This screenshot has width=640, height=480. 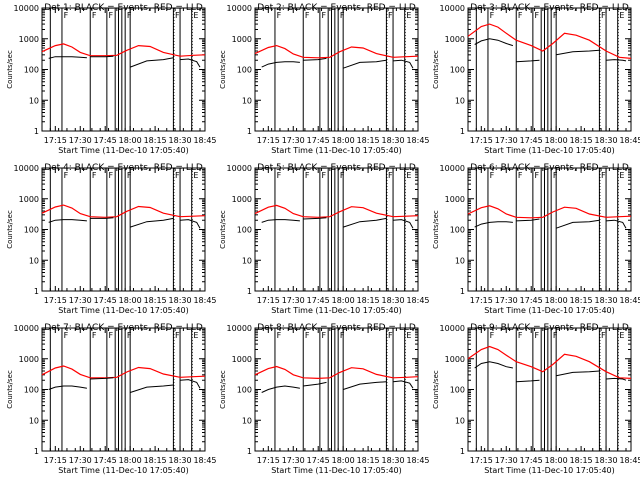 What do you see at coordinates (336, 328) in the screenshot?
I see `panel-title: Det 8: BLACK = Events, RED = LLD` at bounding box center [336, 328].